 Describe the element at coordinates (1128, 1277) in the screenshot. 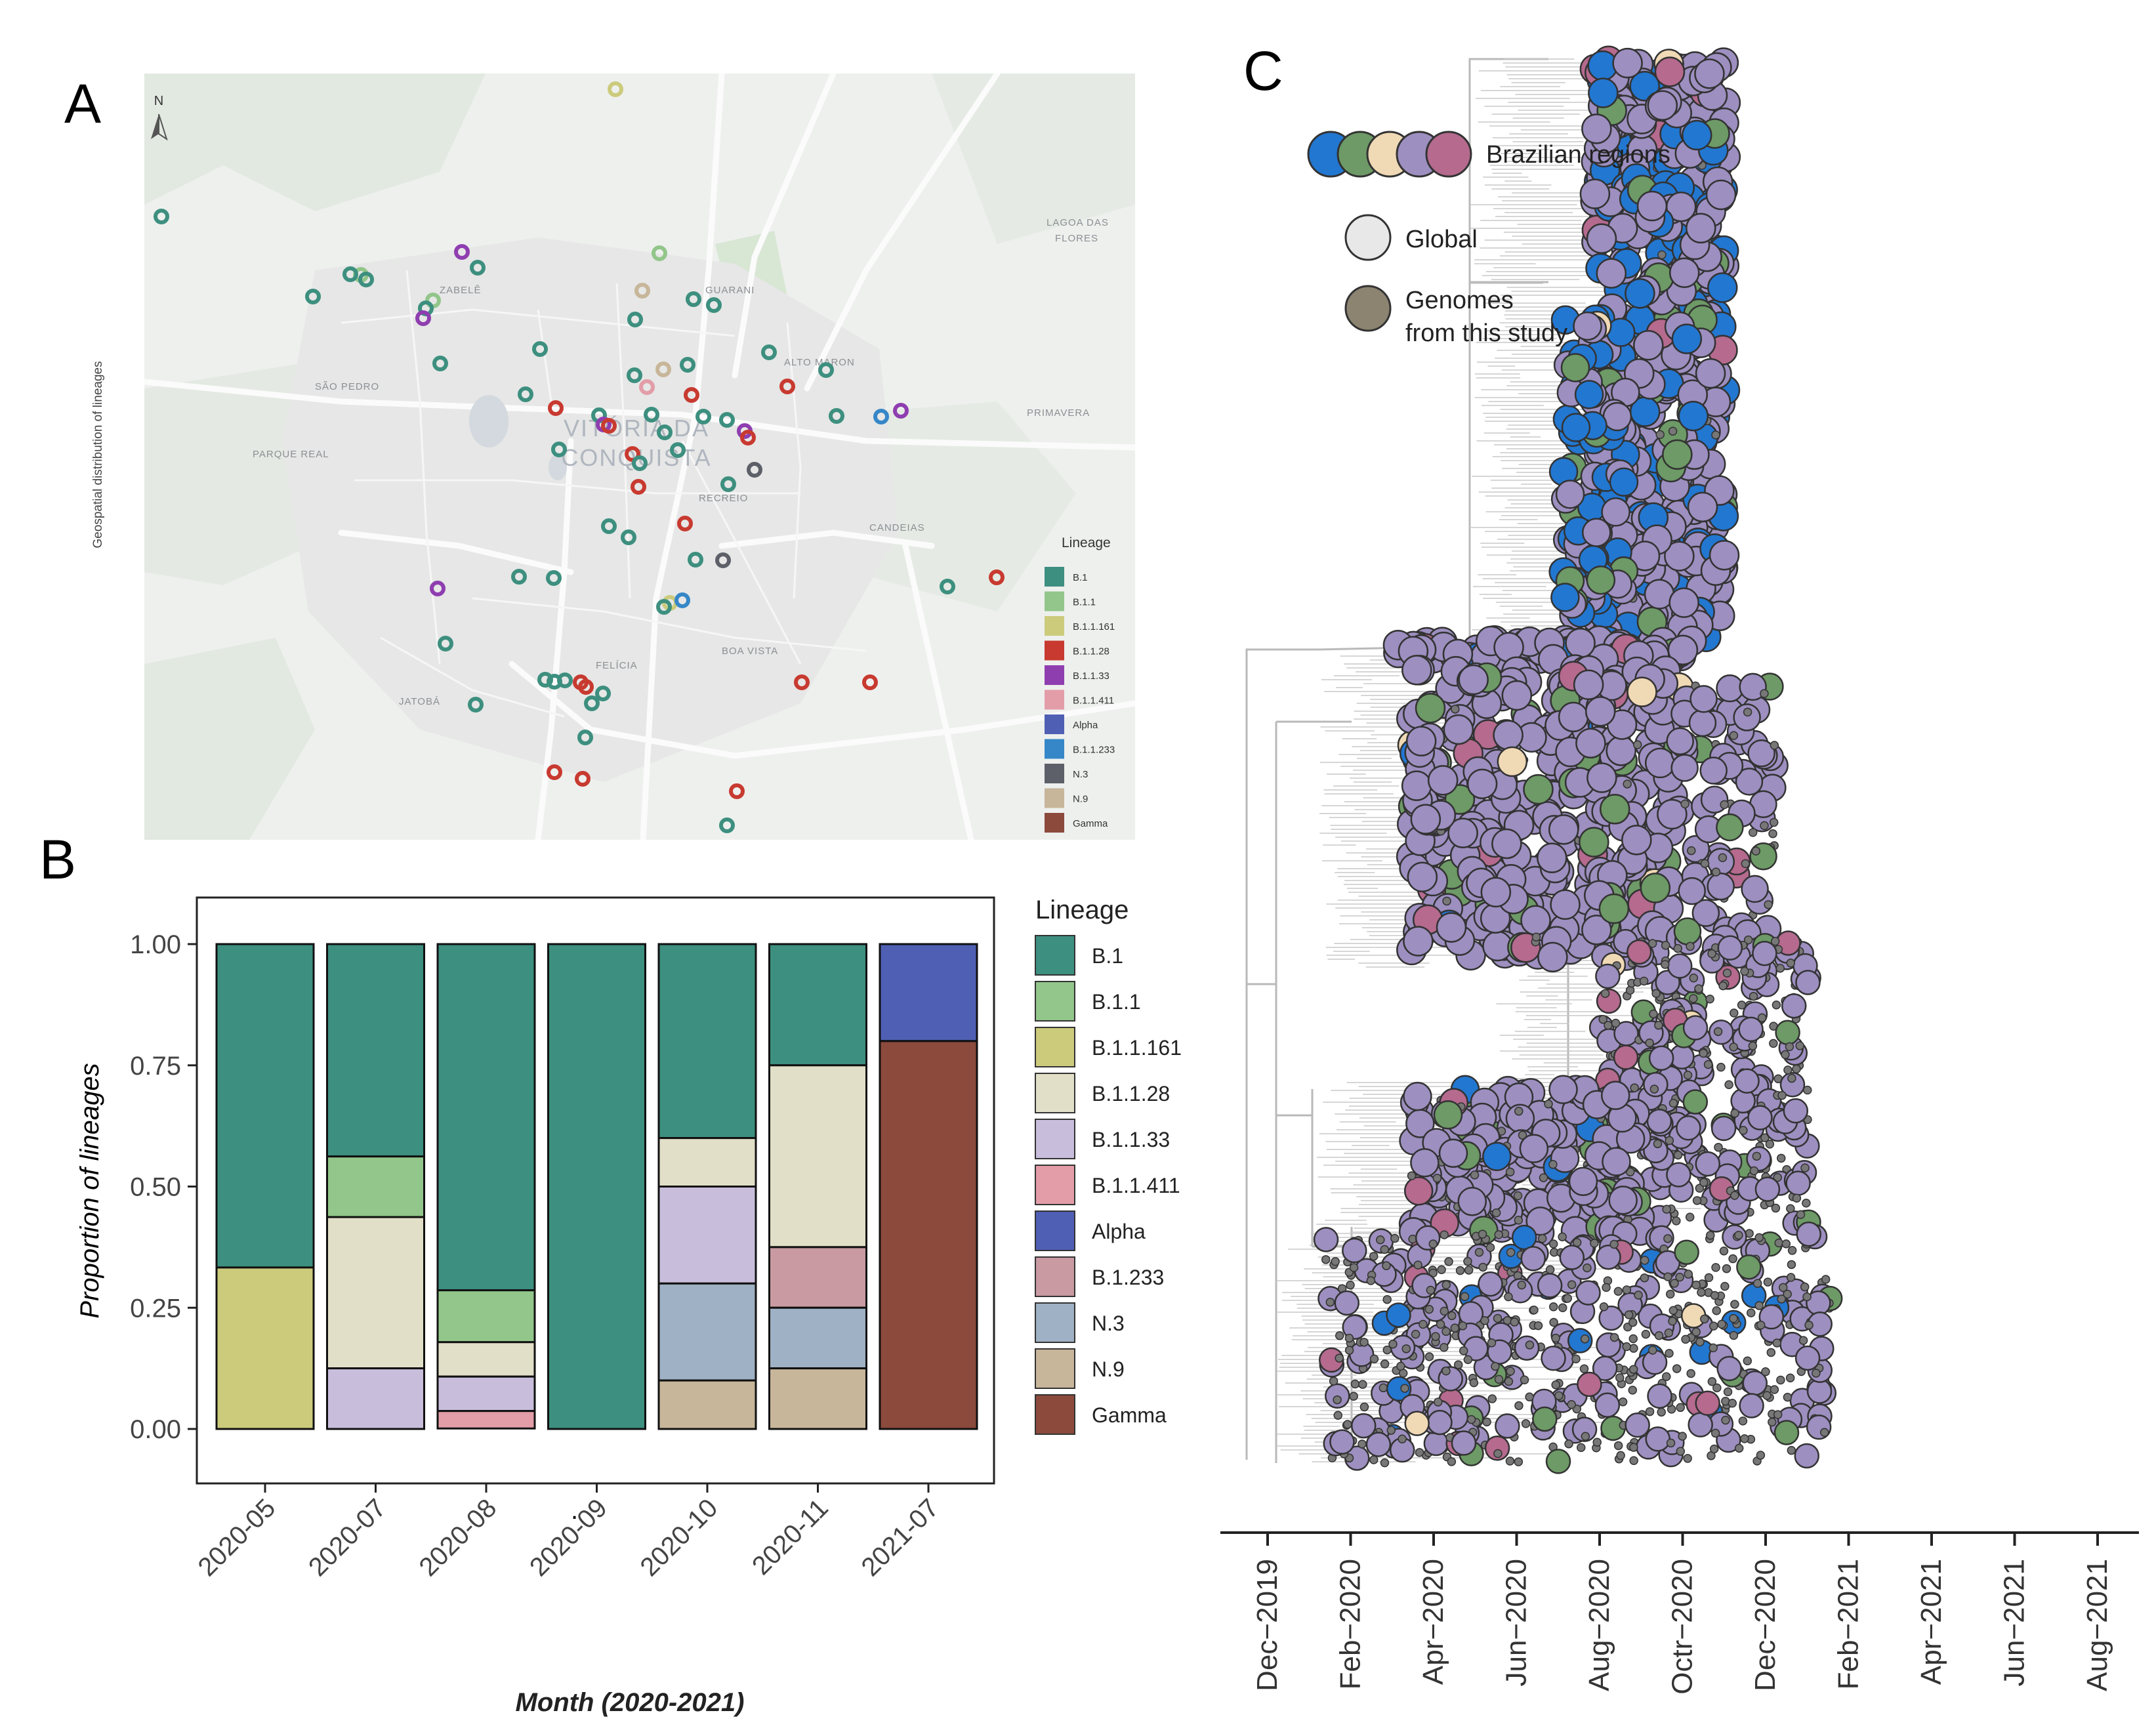

I see `bar-legend-label: B.1.233` at that location.